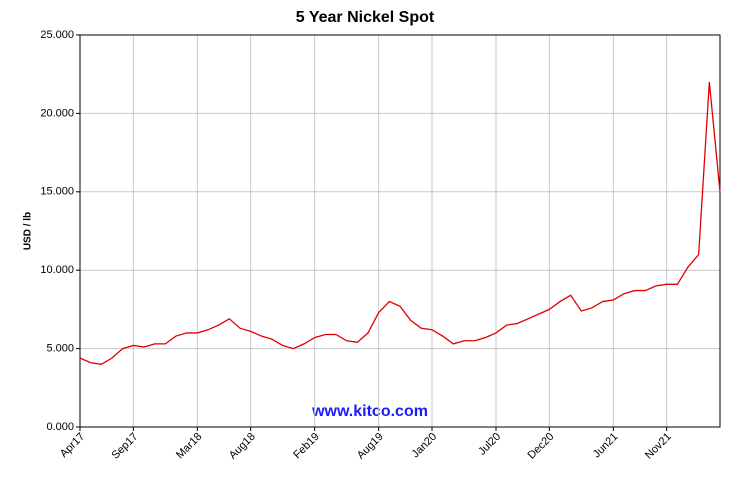 The height and width of the screenshot is (487, 748). What do you see at coordinates (541, 446) in the screenshot?
I see `x-tick-label: Dec20` at bounding box center [541, 446].